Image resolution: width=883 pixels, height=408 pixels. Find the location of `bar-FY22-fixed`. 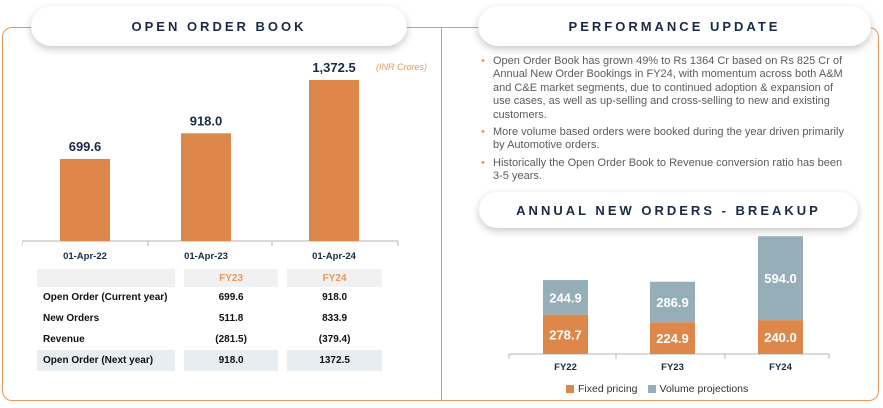

bar-FY22-fixed is located at coordinates (565, 334).